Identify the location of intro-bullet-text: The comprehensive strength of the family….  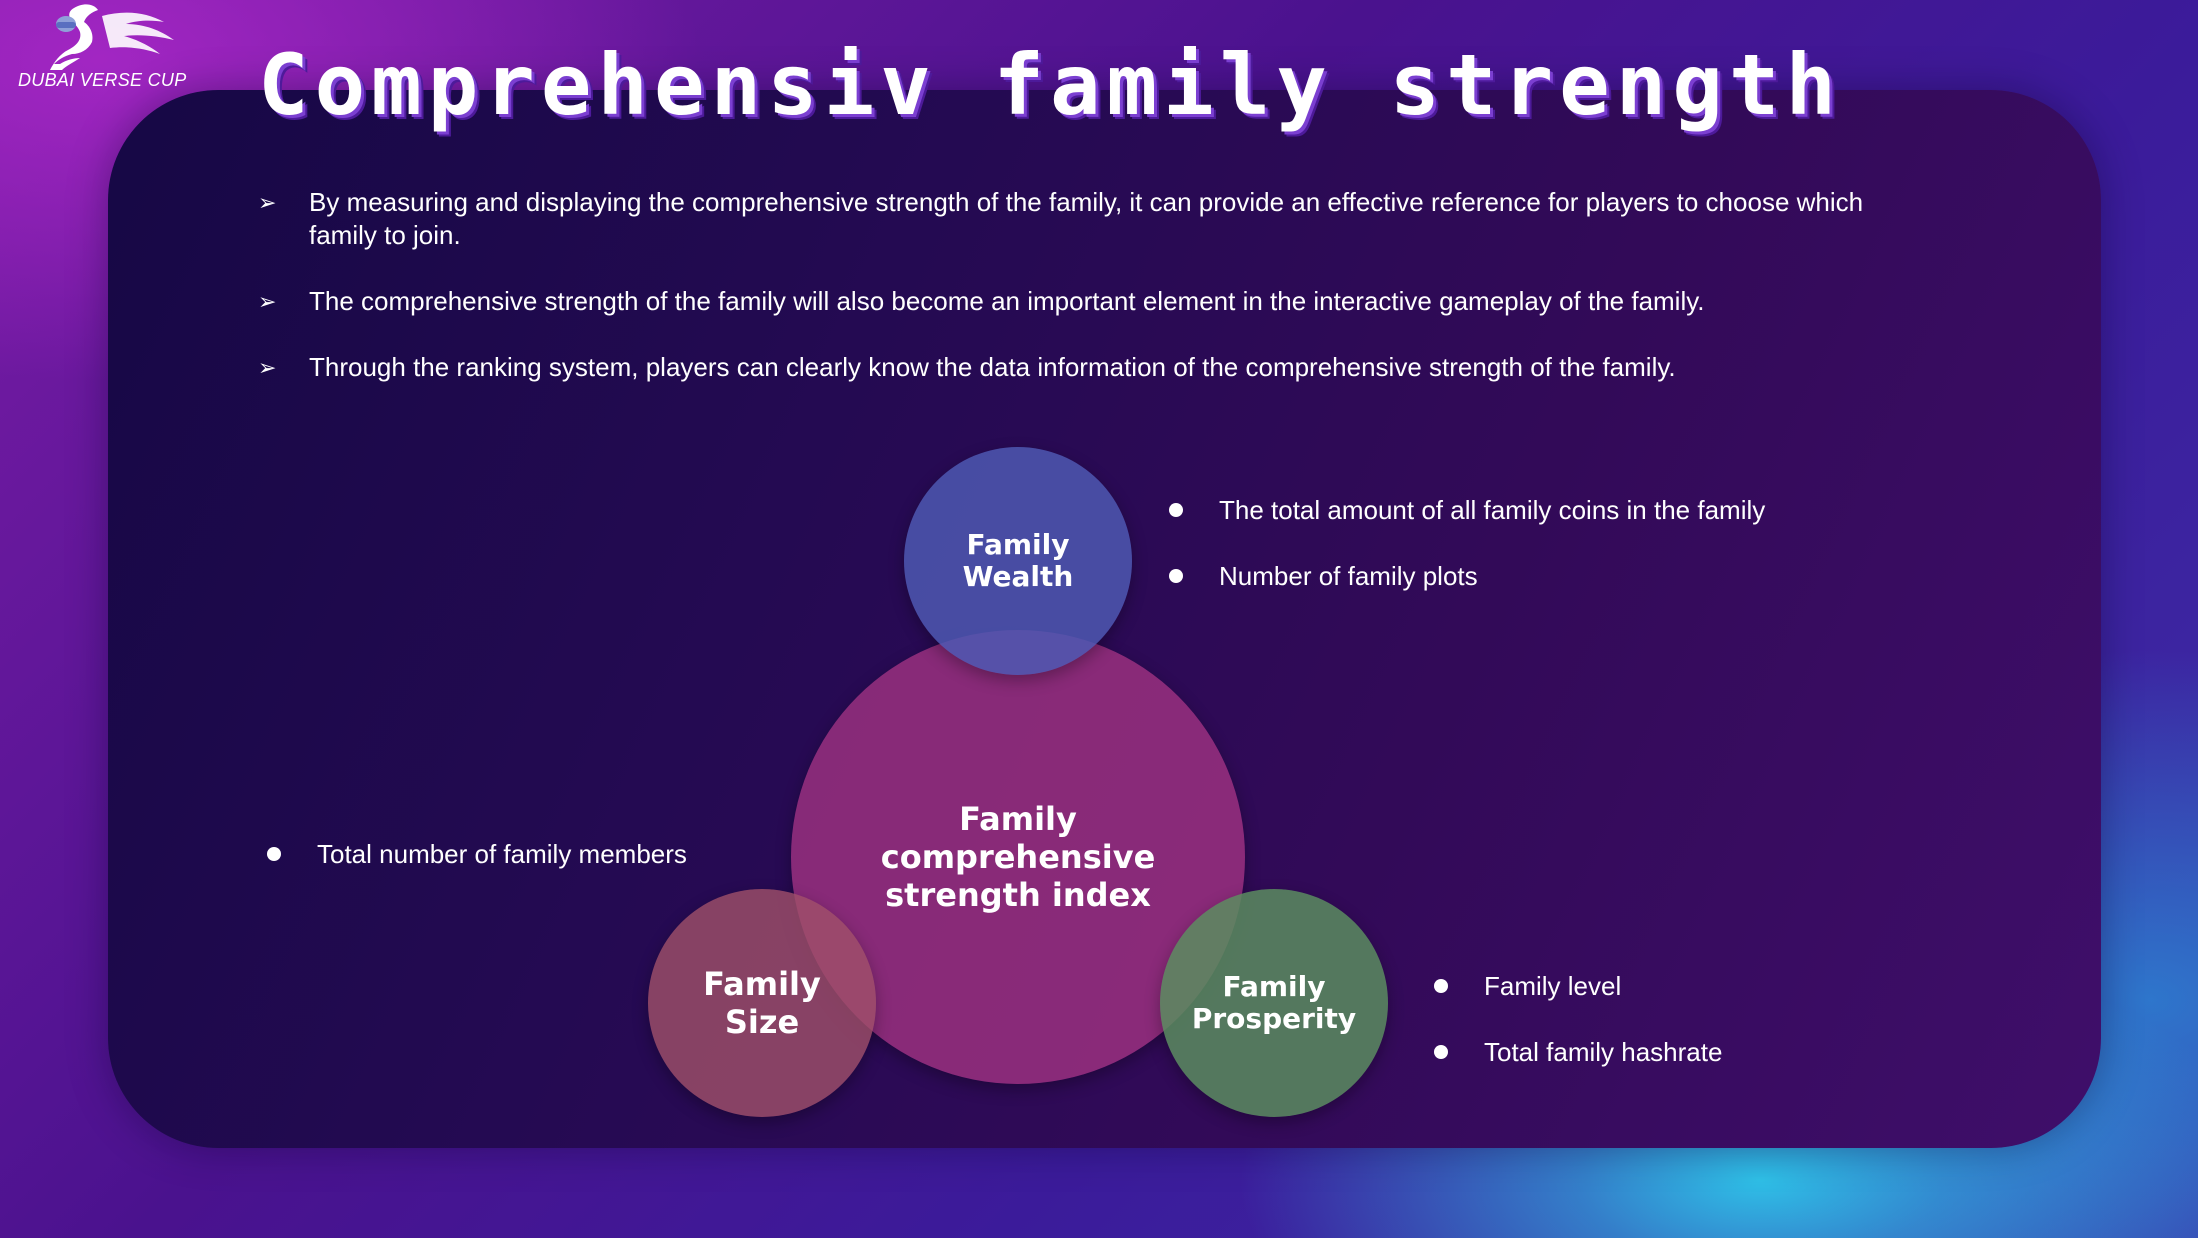
(1007, 301).